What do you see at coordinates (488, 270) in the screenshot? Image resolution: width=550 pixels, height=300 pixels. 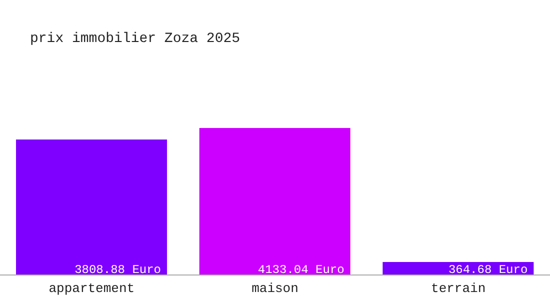 I see `data-label: 364.68 Euro` at bounding box center [488, 270].